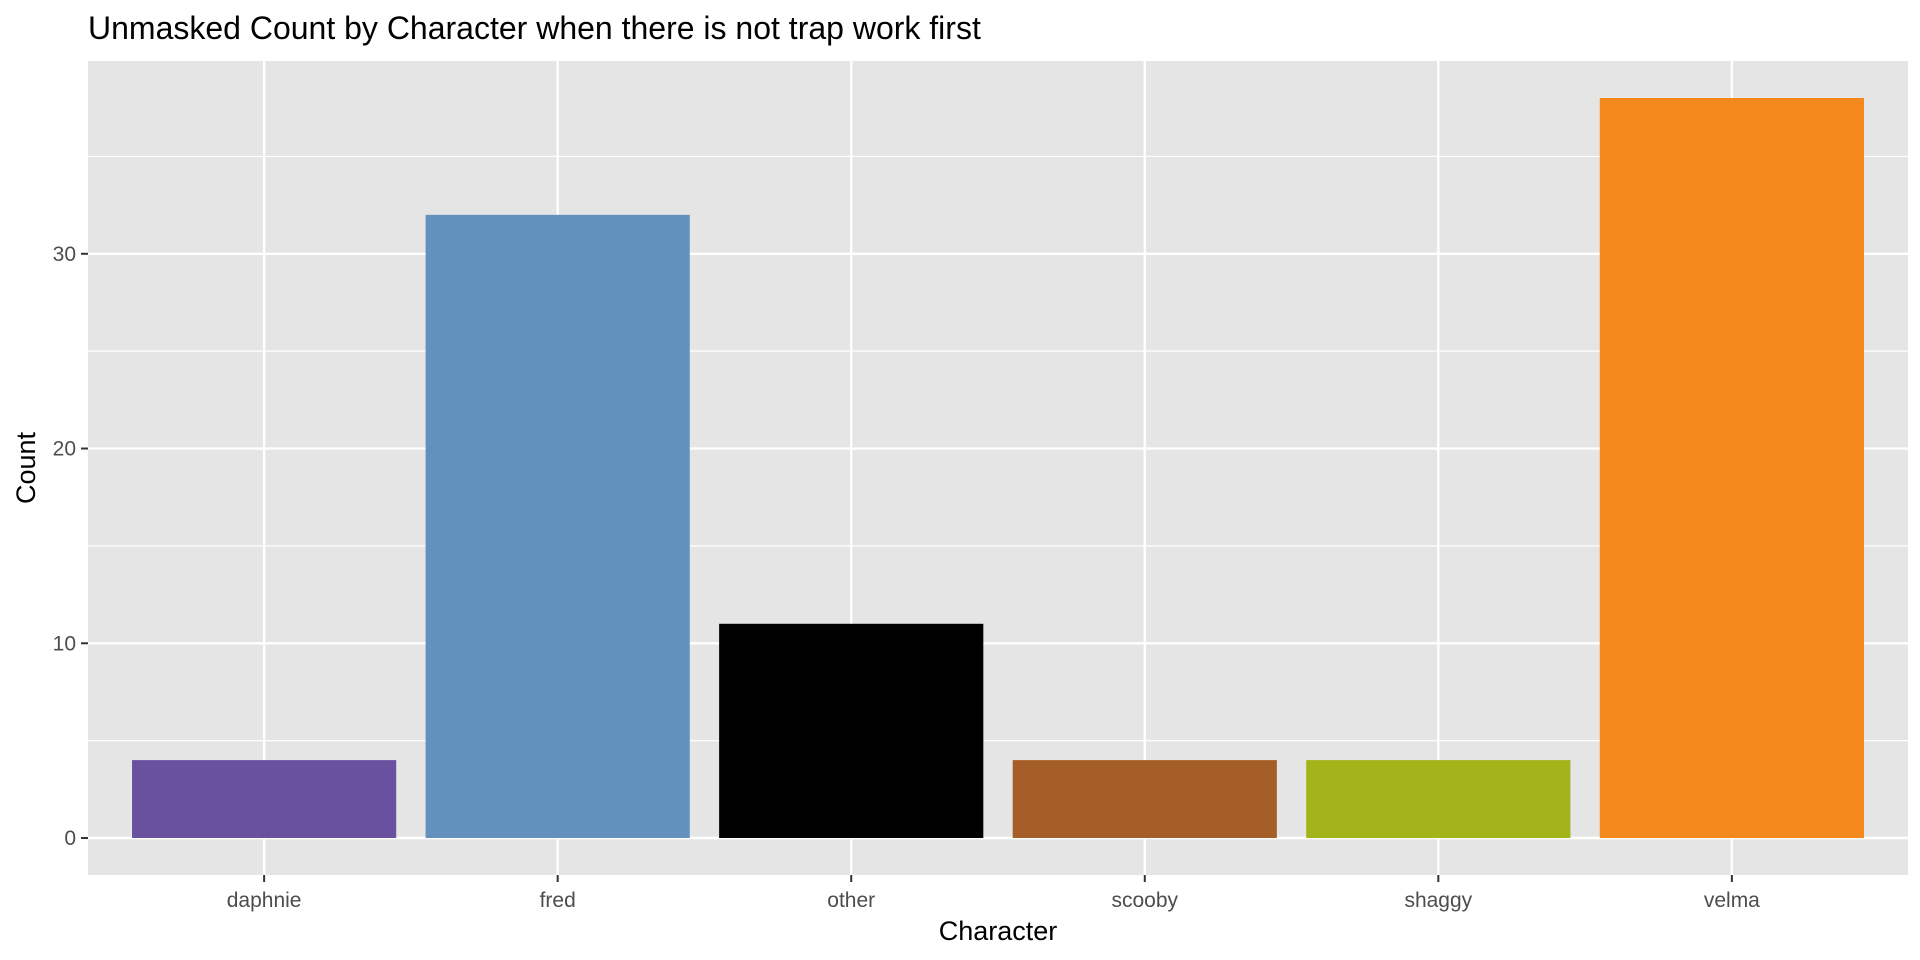 The image size is (1920, 960). I want to click on bar-shaggy, so click(1438, 799).